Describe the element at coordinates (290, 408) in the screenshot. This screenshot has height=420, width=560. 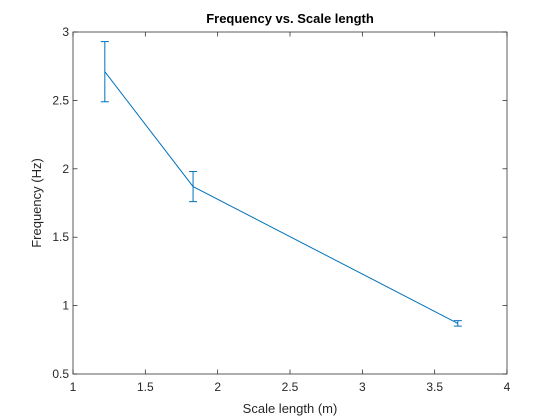
I see `x-axis-label: Scale length (m)` at that location.